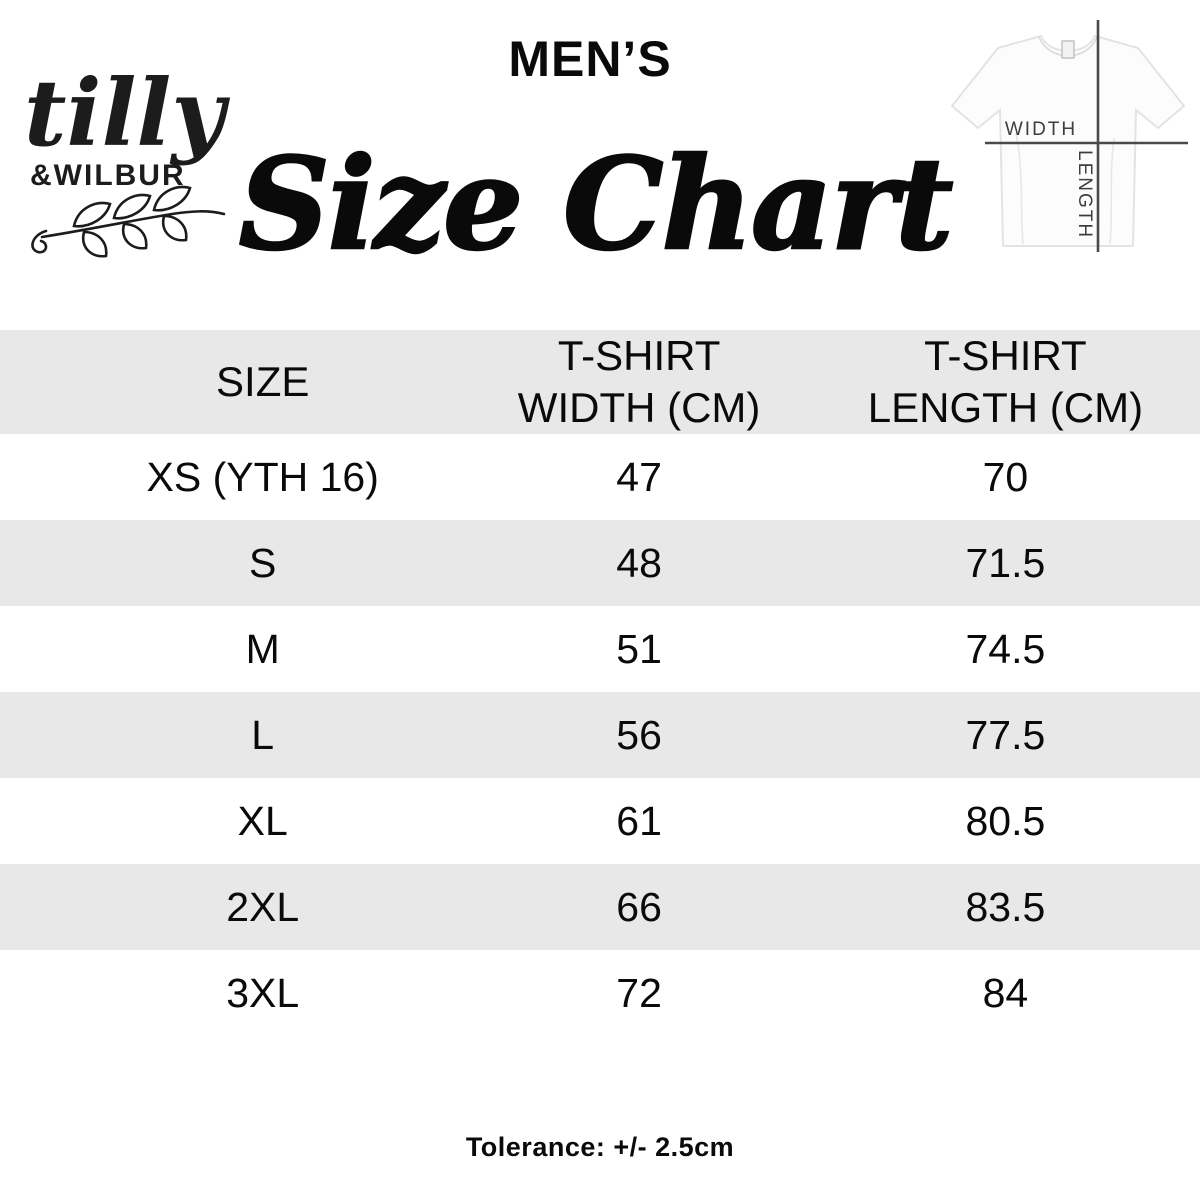 The width and height of the screenshot is (1200, 1200). Describe the element at coordinates (1005, 992) in the screenshot. I see `length-cell: 84` at that location.